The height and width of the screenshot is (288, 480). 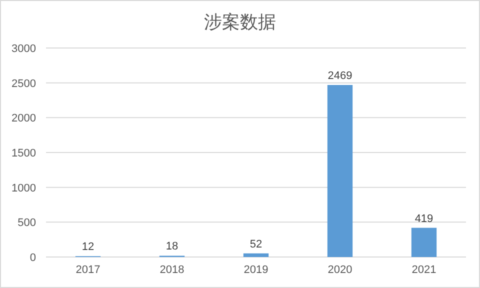 I want to click on y-tick-label: 500, so click(x=27, y=223).